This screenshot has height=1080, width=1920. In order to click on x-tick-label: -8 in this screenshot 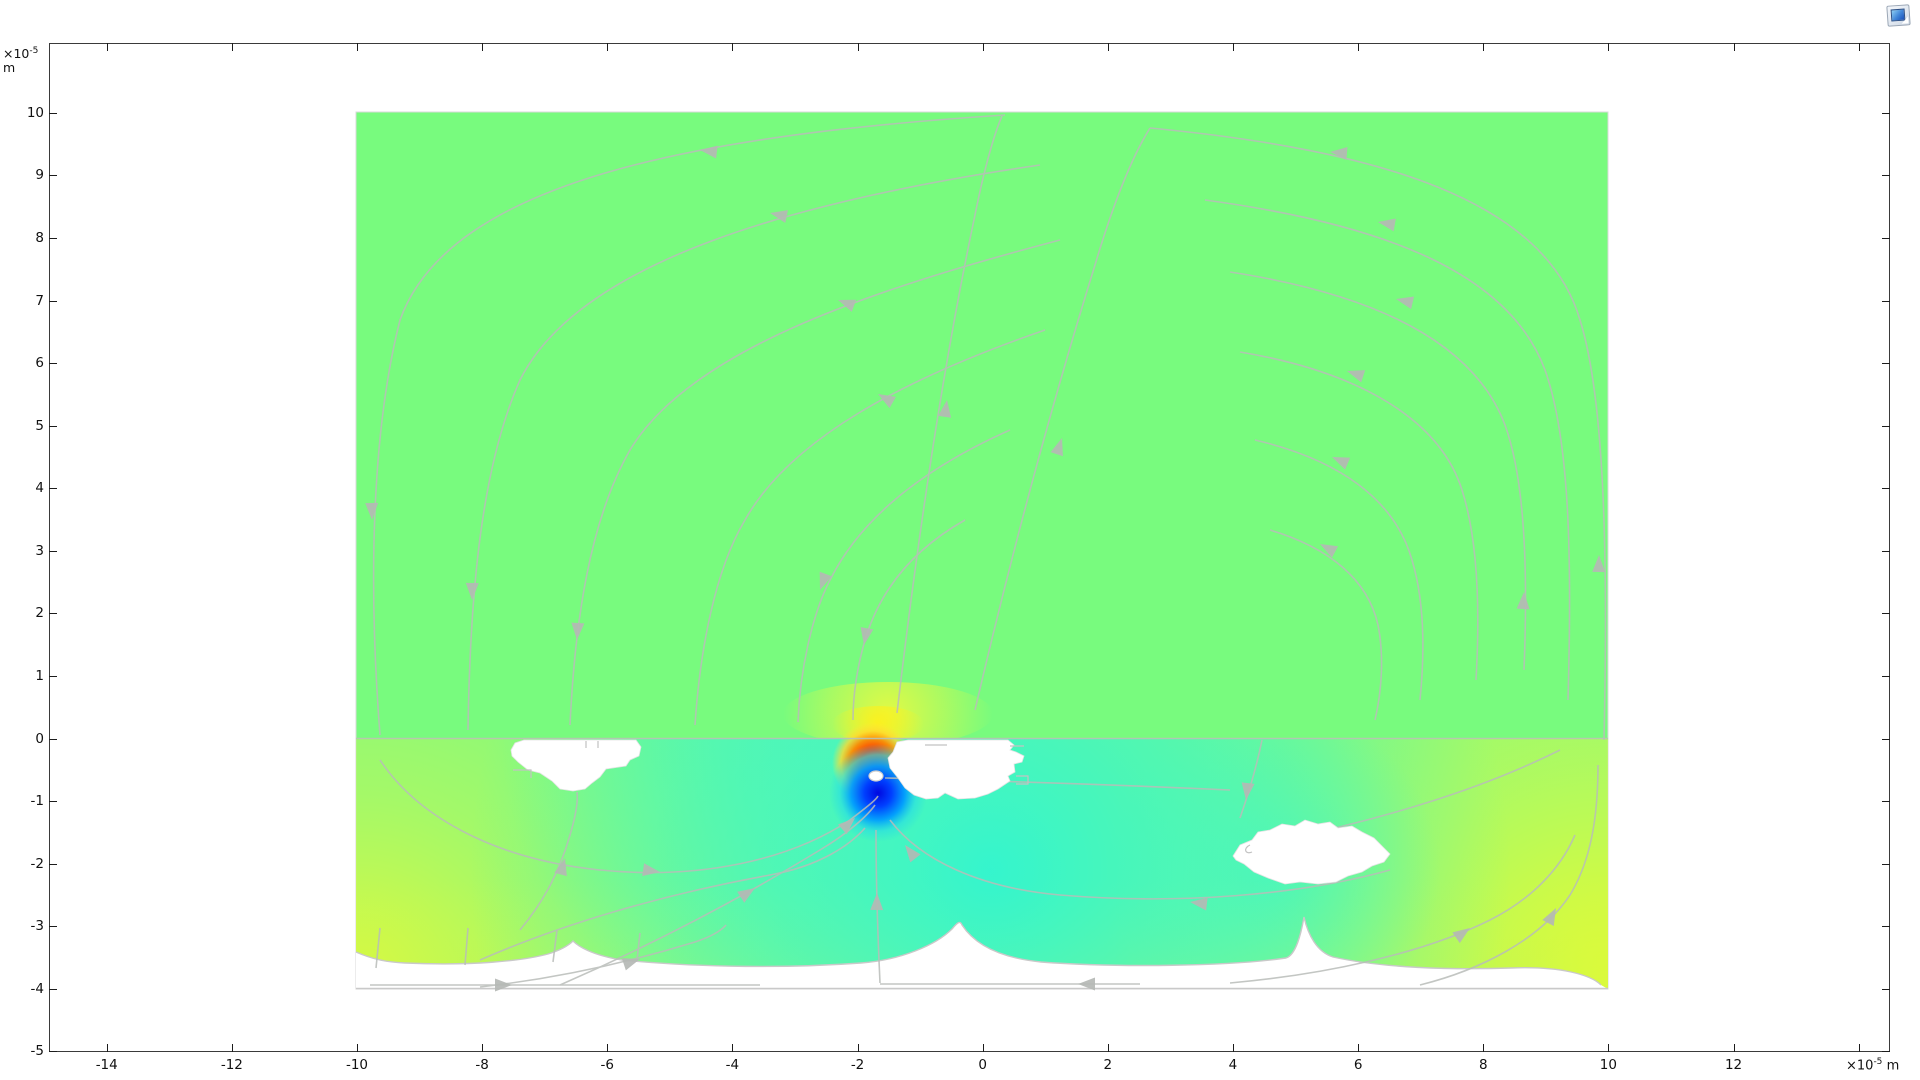, I will do `click(482, 1065)`.